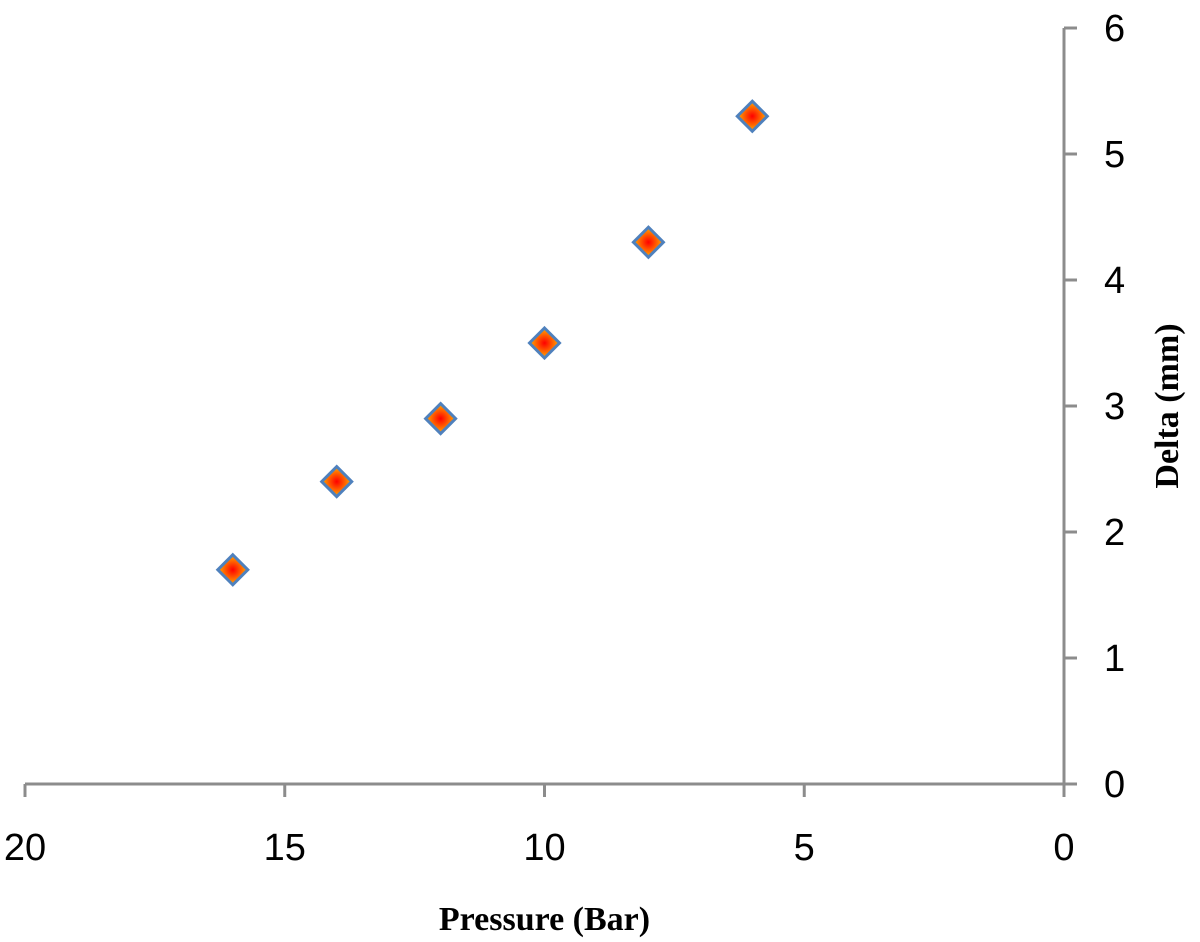 This screenshot has height=942, width=1200. I want to click on x-tick-label: 15, so click(285, 848).